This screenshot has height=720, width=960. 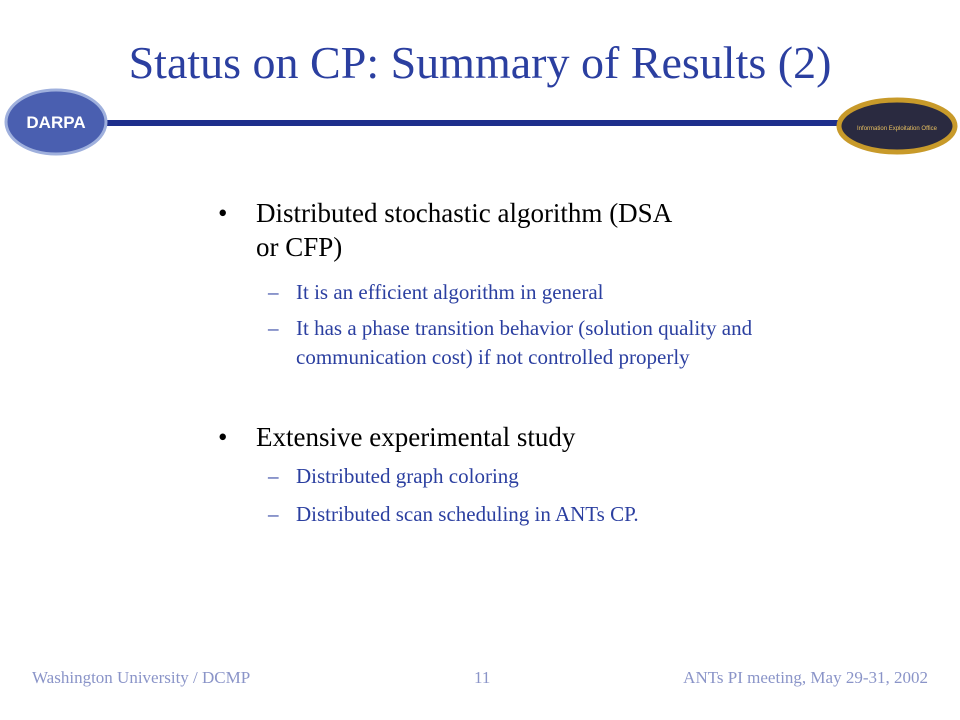 I want to click on title: Status on CP: Summary of Results (2), so click(x=480, y=62).